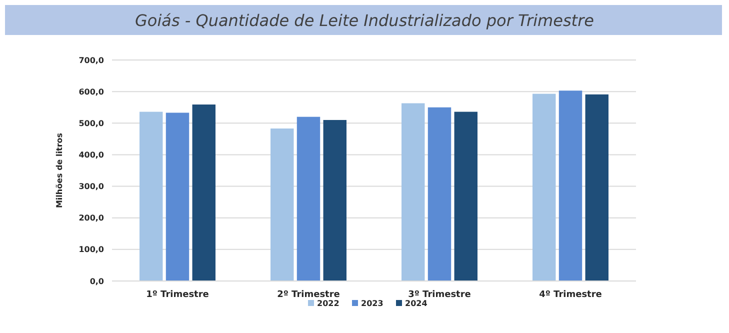 The width and height of the screenshot is (729, 333). I want to click on x-tick-label: 3º Trimestre, so click(439, 295).